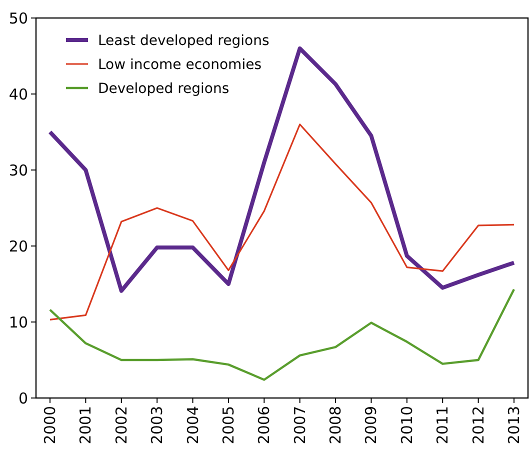  I want to click on legend-label: Developed regions, so click(164, 88).